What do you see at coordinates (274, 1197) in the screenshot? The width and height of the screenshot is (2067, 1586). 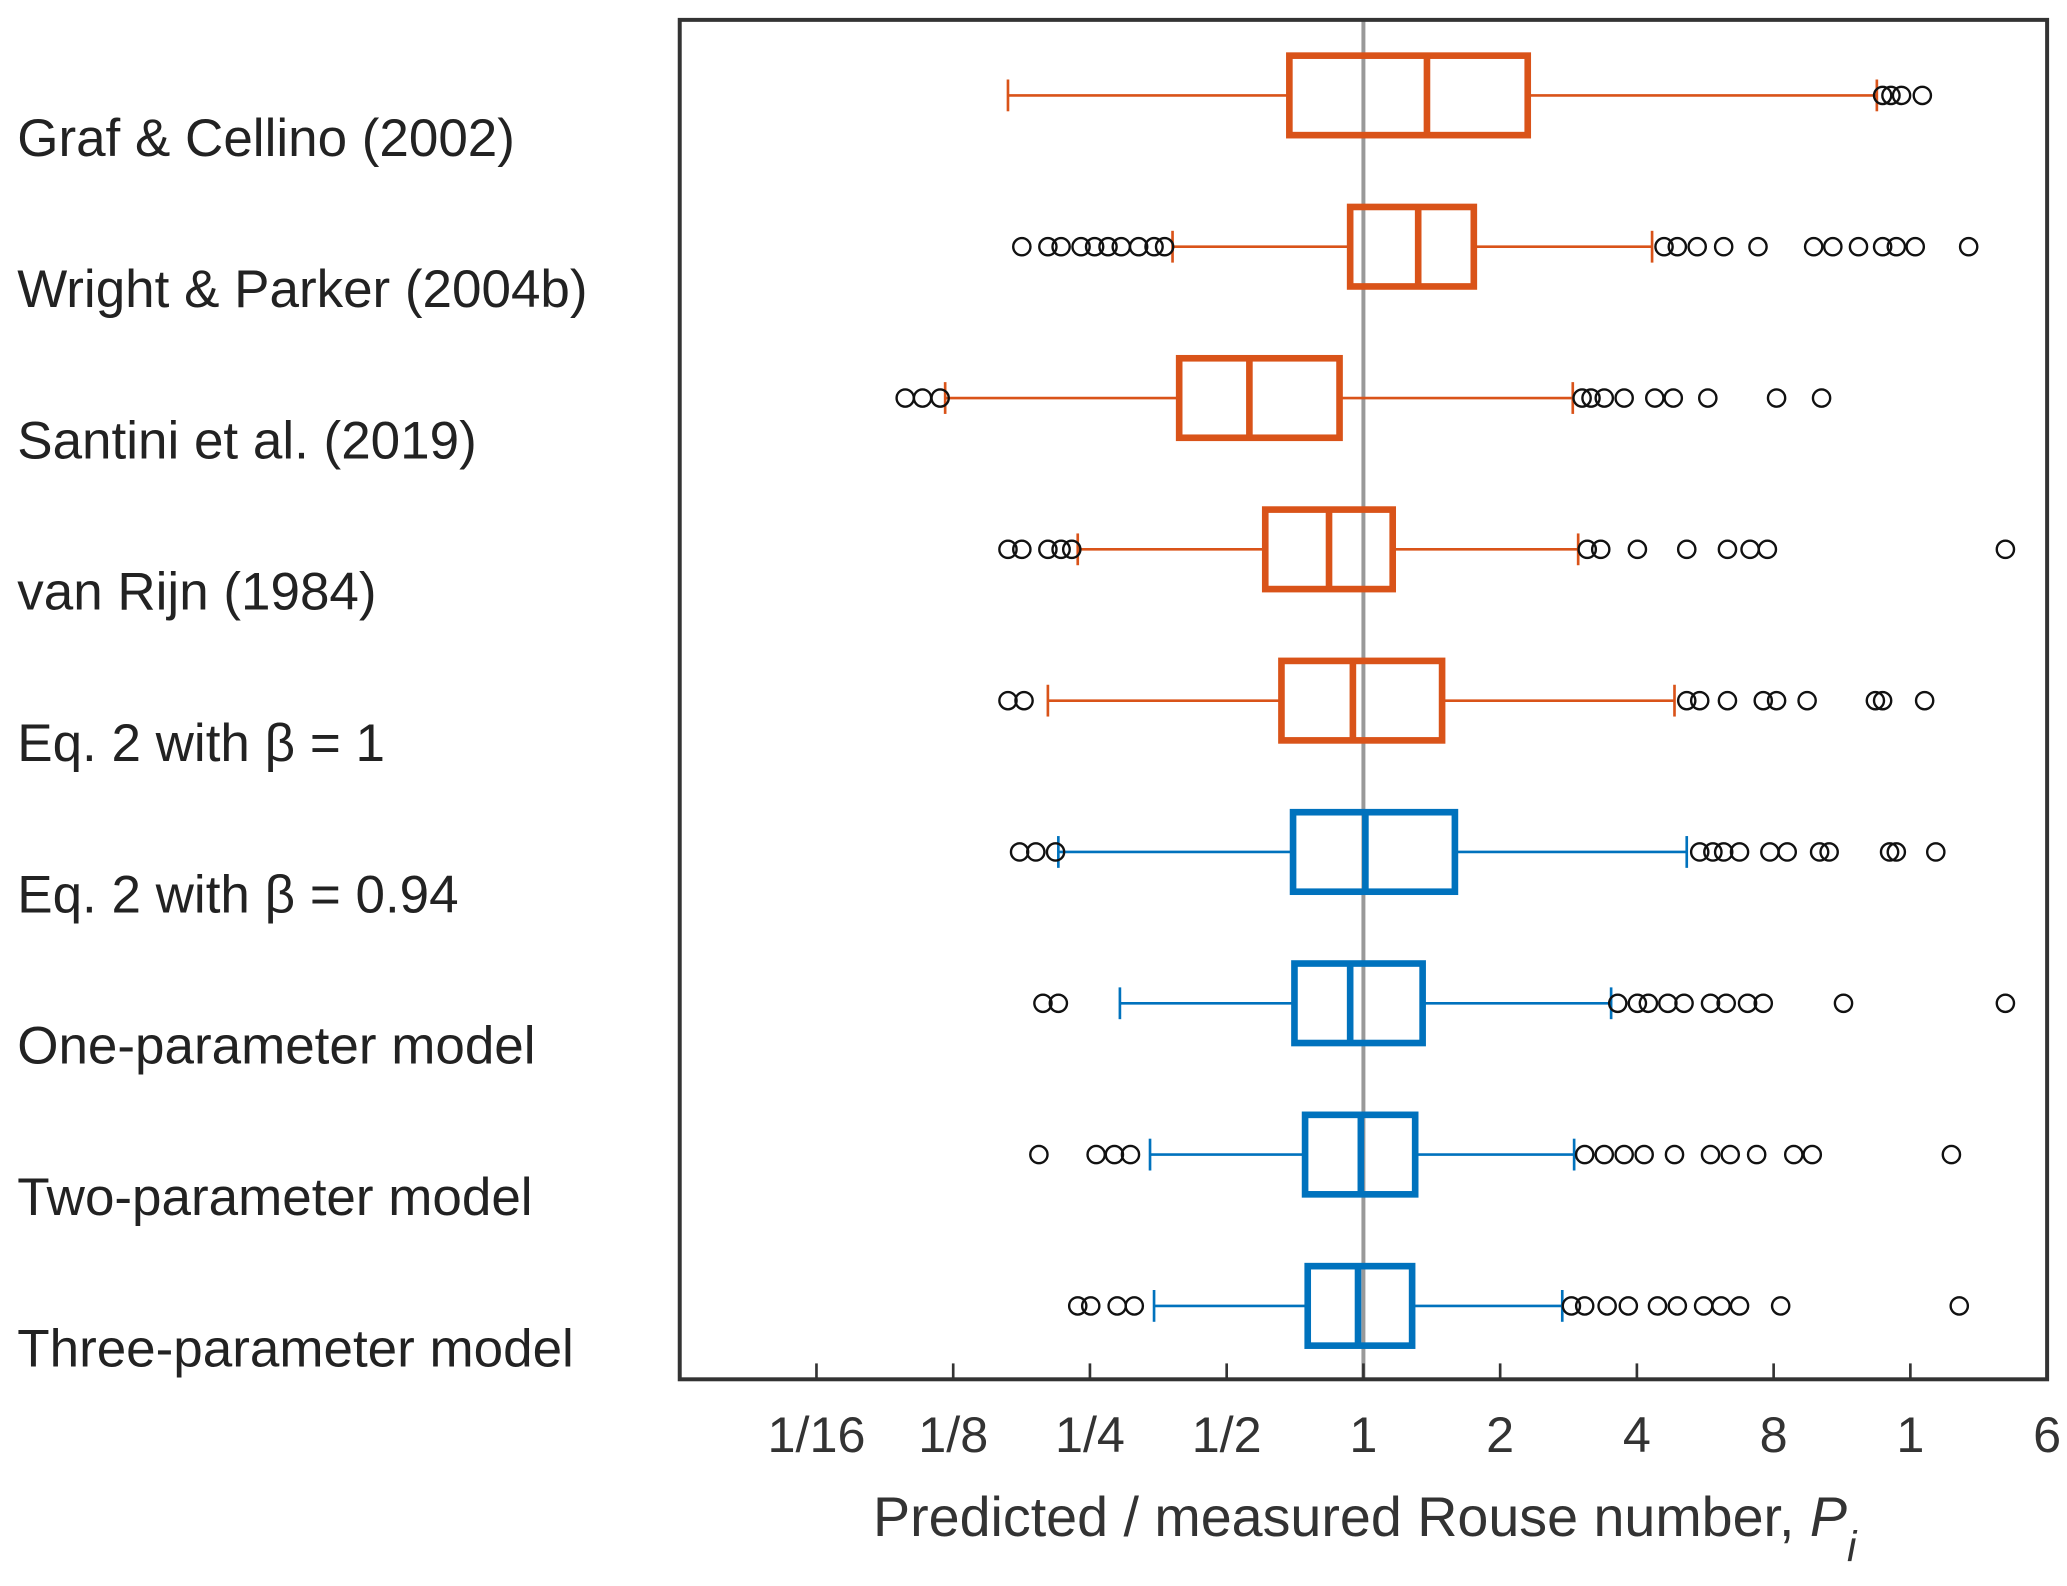 I see `category-label: Two-parameter model` at bounding box center [274, 1197].